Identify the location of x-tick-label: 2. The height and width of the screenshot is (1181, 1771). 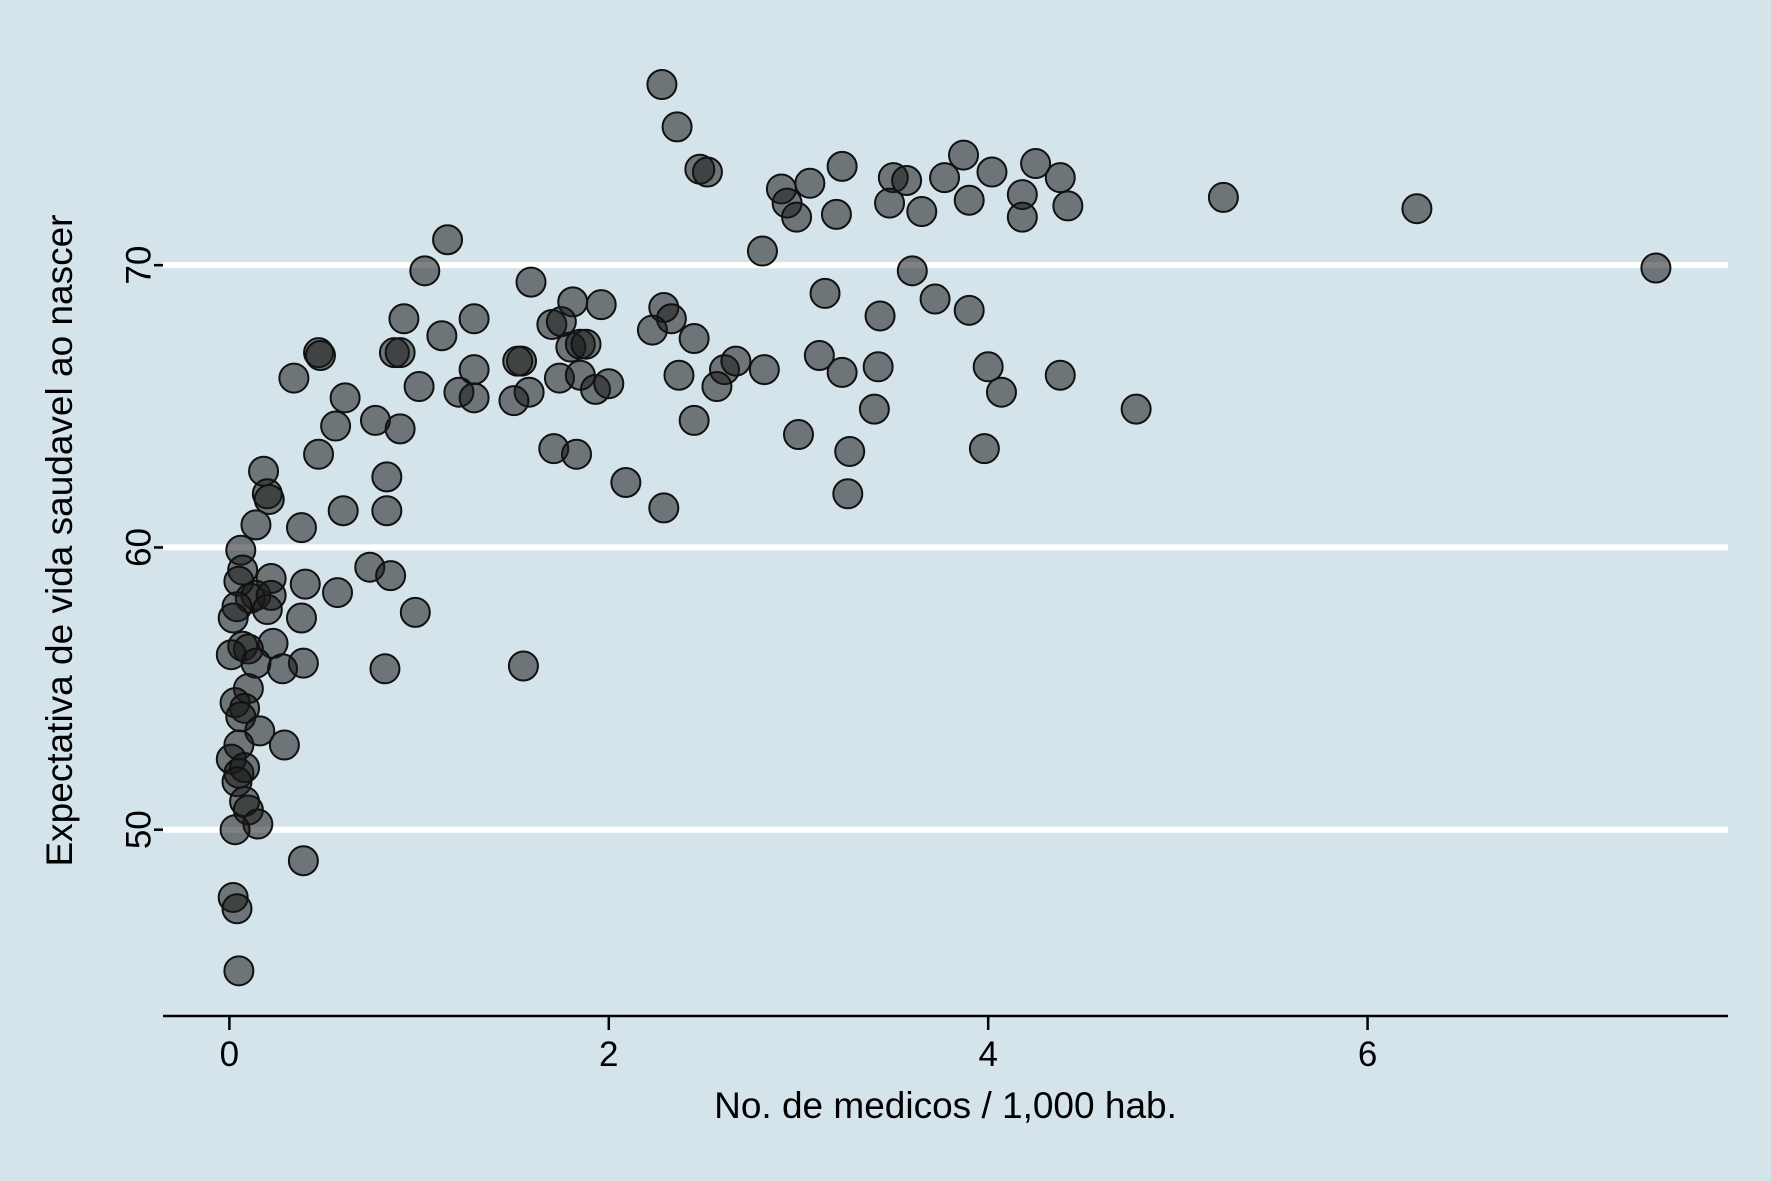
(608, 1054).